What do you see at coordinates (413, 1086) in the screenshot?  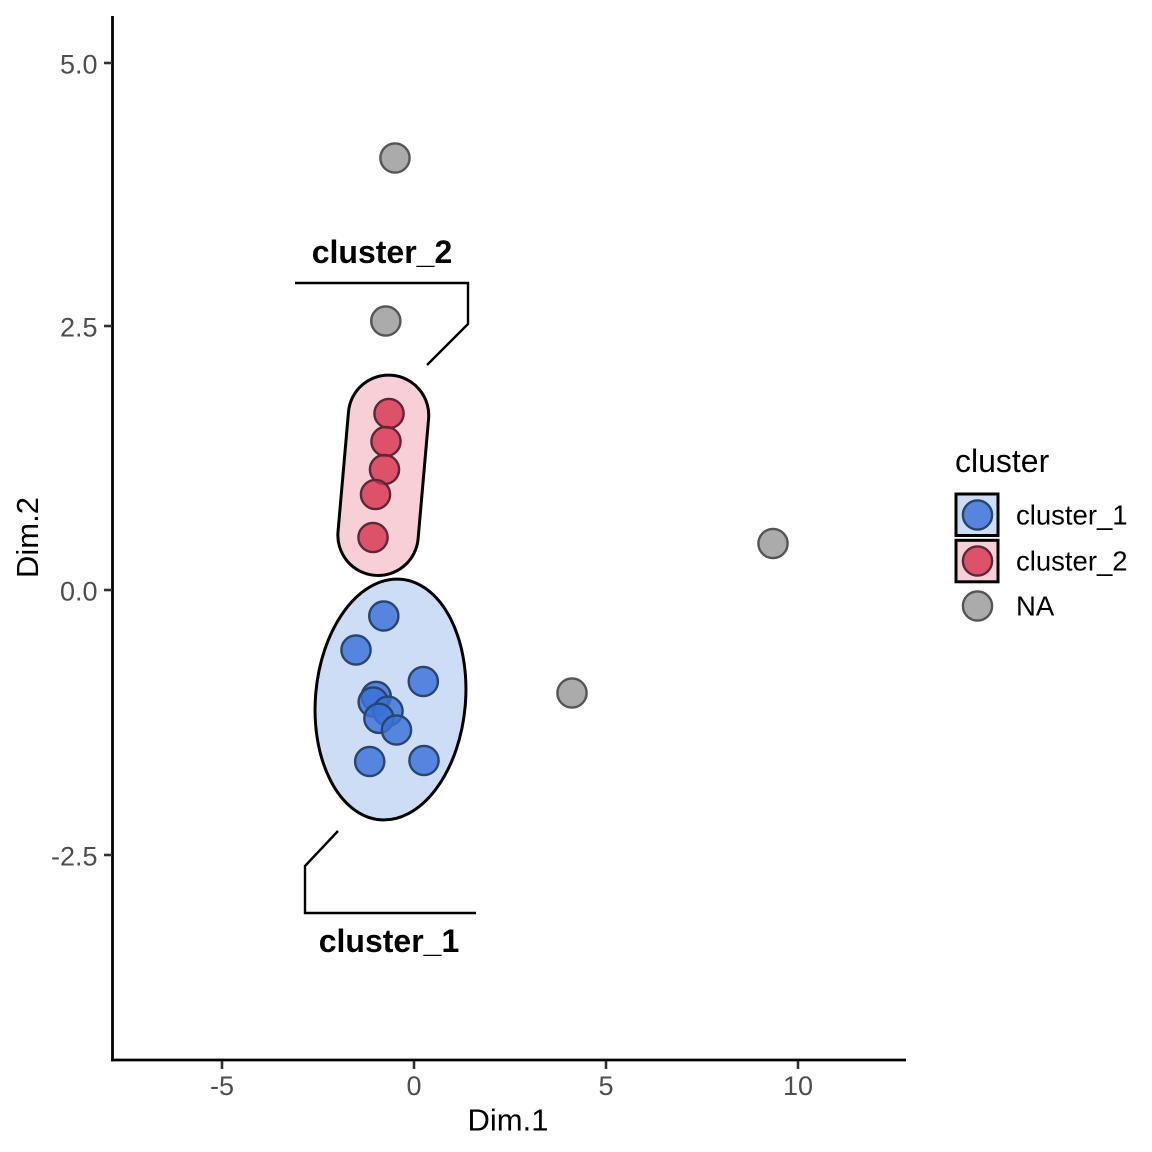 I see `svg-text: 0` at bounding box center [413, 1086].